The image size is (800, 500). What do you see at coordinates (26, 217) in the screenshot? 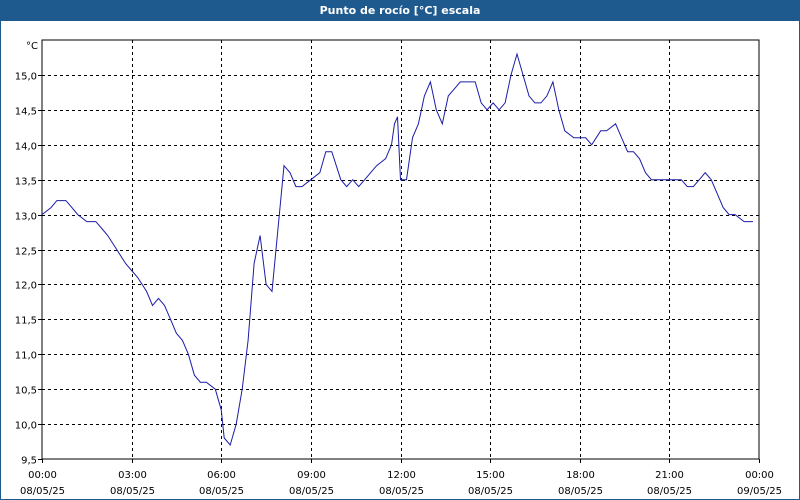
I see `y-tick-label: 13,0` at bounding box center [26, 217].